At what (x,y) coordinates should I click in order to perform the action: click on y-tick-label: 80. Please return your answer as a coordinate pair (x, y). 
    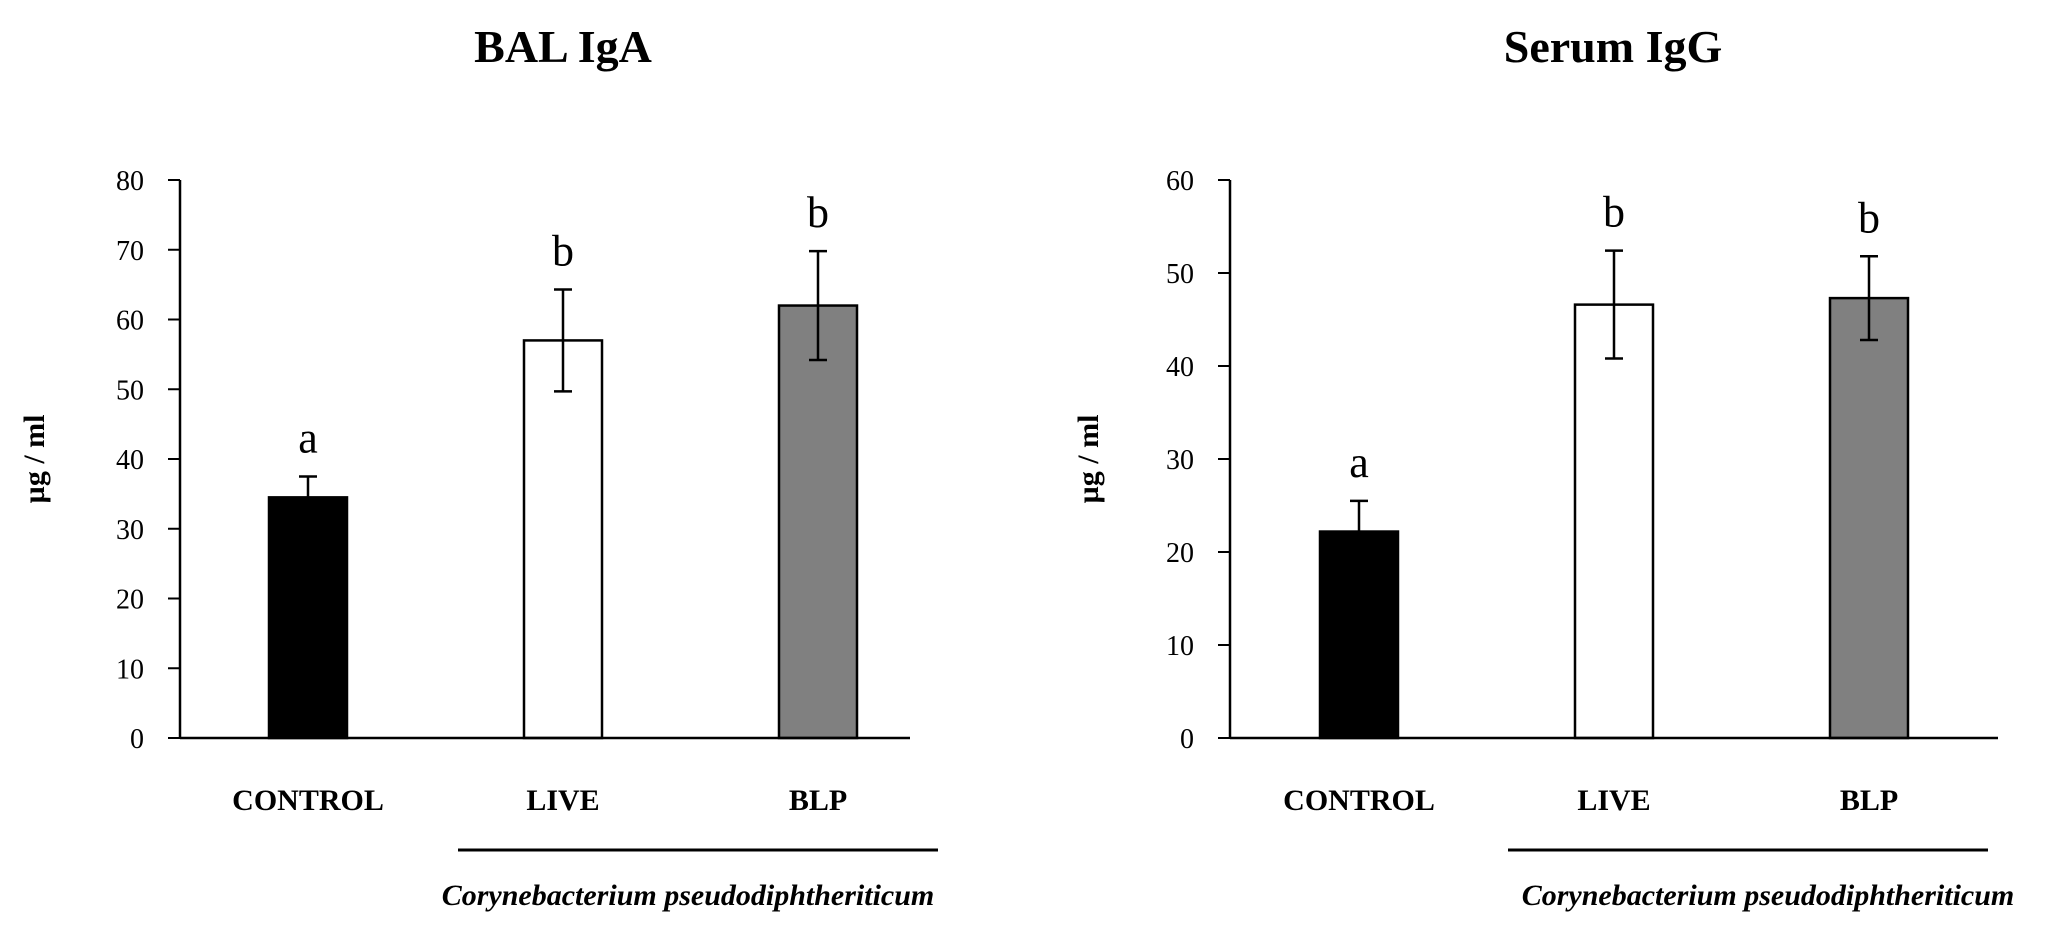
    Looking at the image, I should click on (130, 181).